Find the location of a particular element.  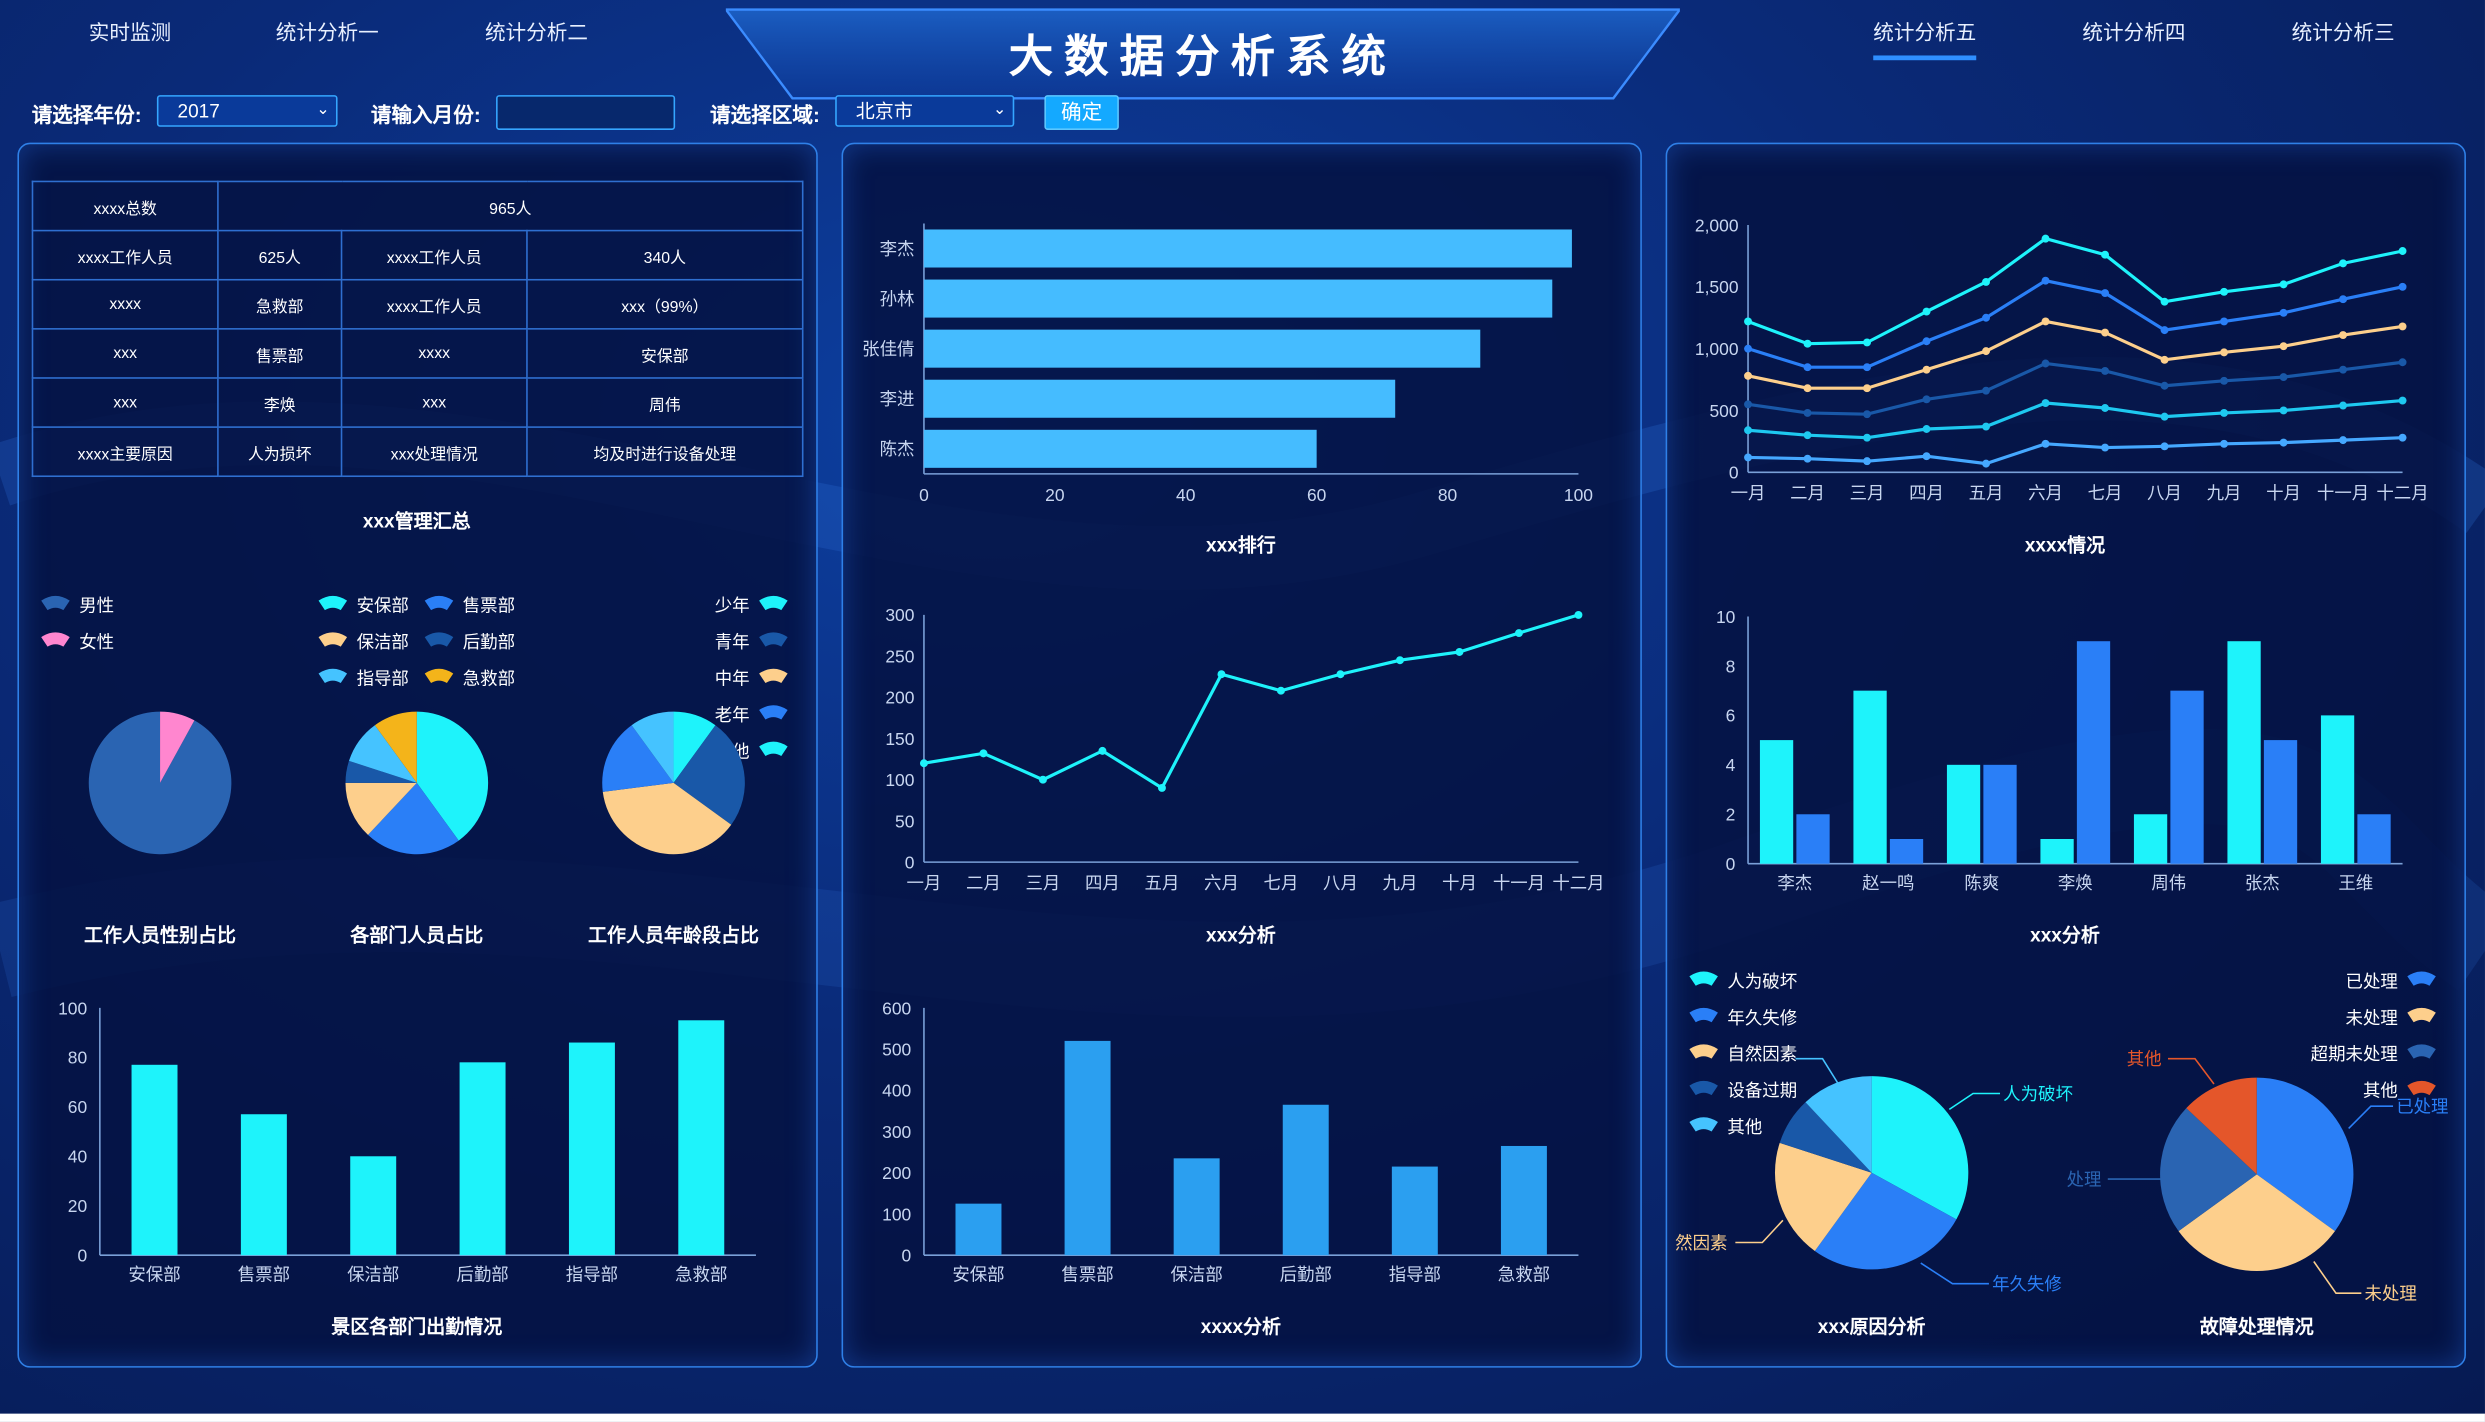

ranking-xtick-5: 100 is located at coordinates (1578, 495).